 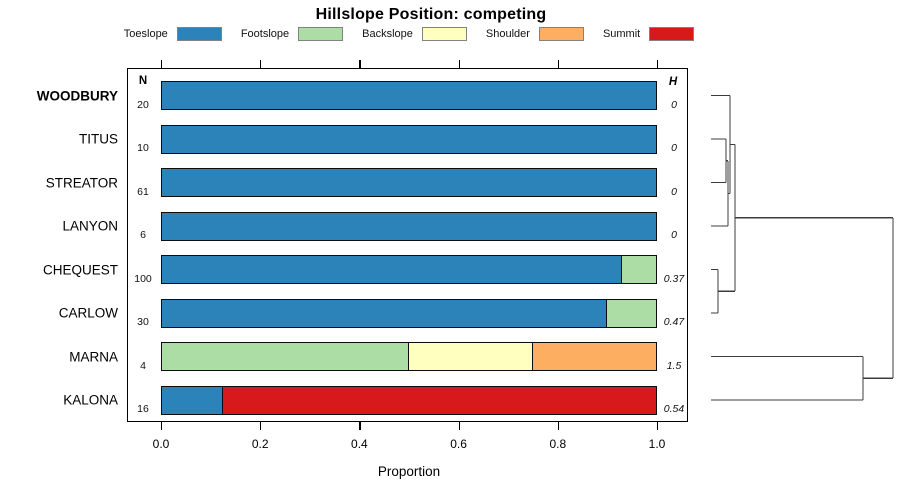 I want to click on series-label: KALONA, so click(x=90, y=400).